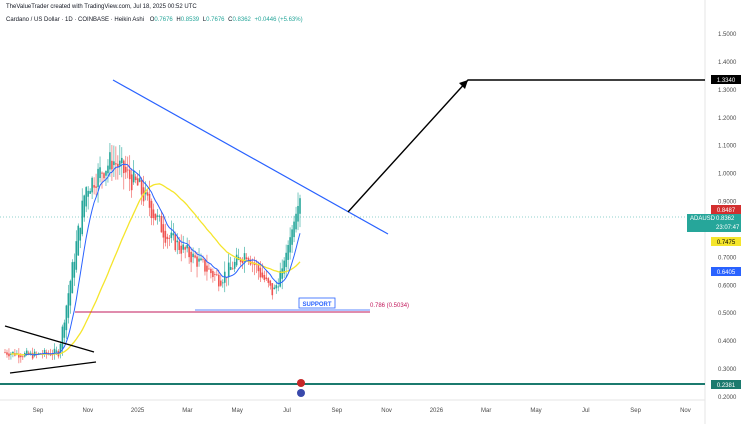 The height and width of the screenshot is (424, 752). I want to click on flag-event-icon, so click(301, 393).